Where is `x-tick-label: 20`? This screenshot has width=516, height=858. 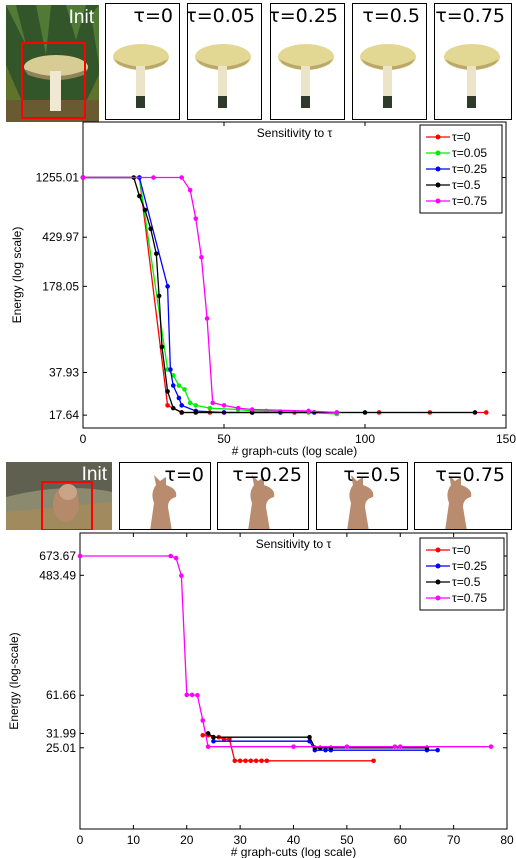 x-tick-label: 20 is located at coordinates (187, 840).